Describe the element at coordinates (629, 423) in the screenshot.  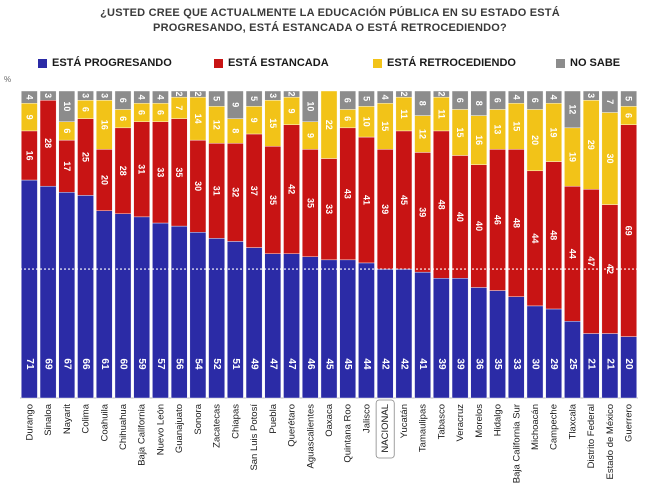
I see `x-tick-label: Guerrero` at that location.